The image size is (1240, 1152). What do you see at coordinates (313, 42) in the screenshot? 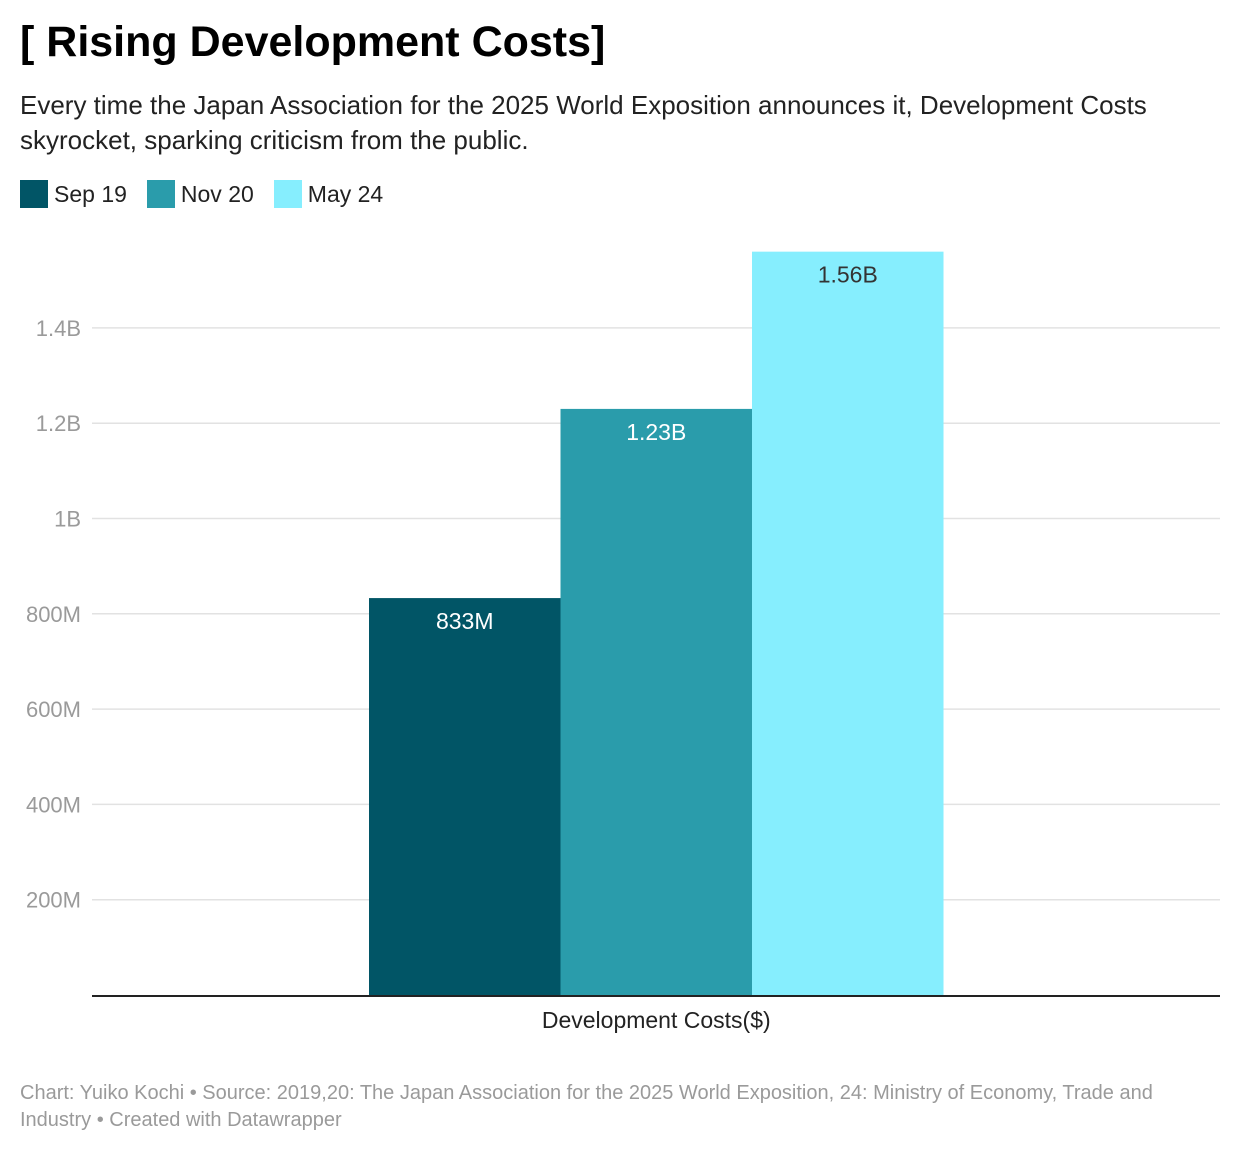
I see `chart-title: [ Rising Development Costs]` at bounding box center [313, 42].